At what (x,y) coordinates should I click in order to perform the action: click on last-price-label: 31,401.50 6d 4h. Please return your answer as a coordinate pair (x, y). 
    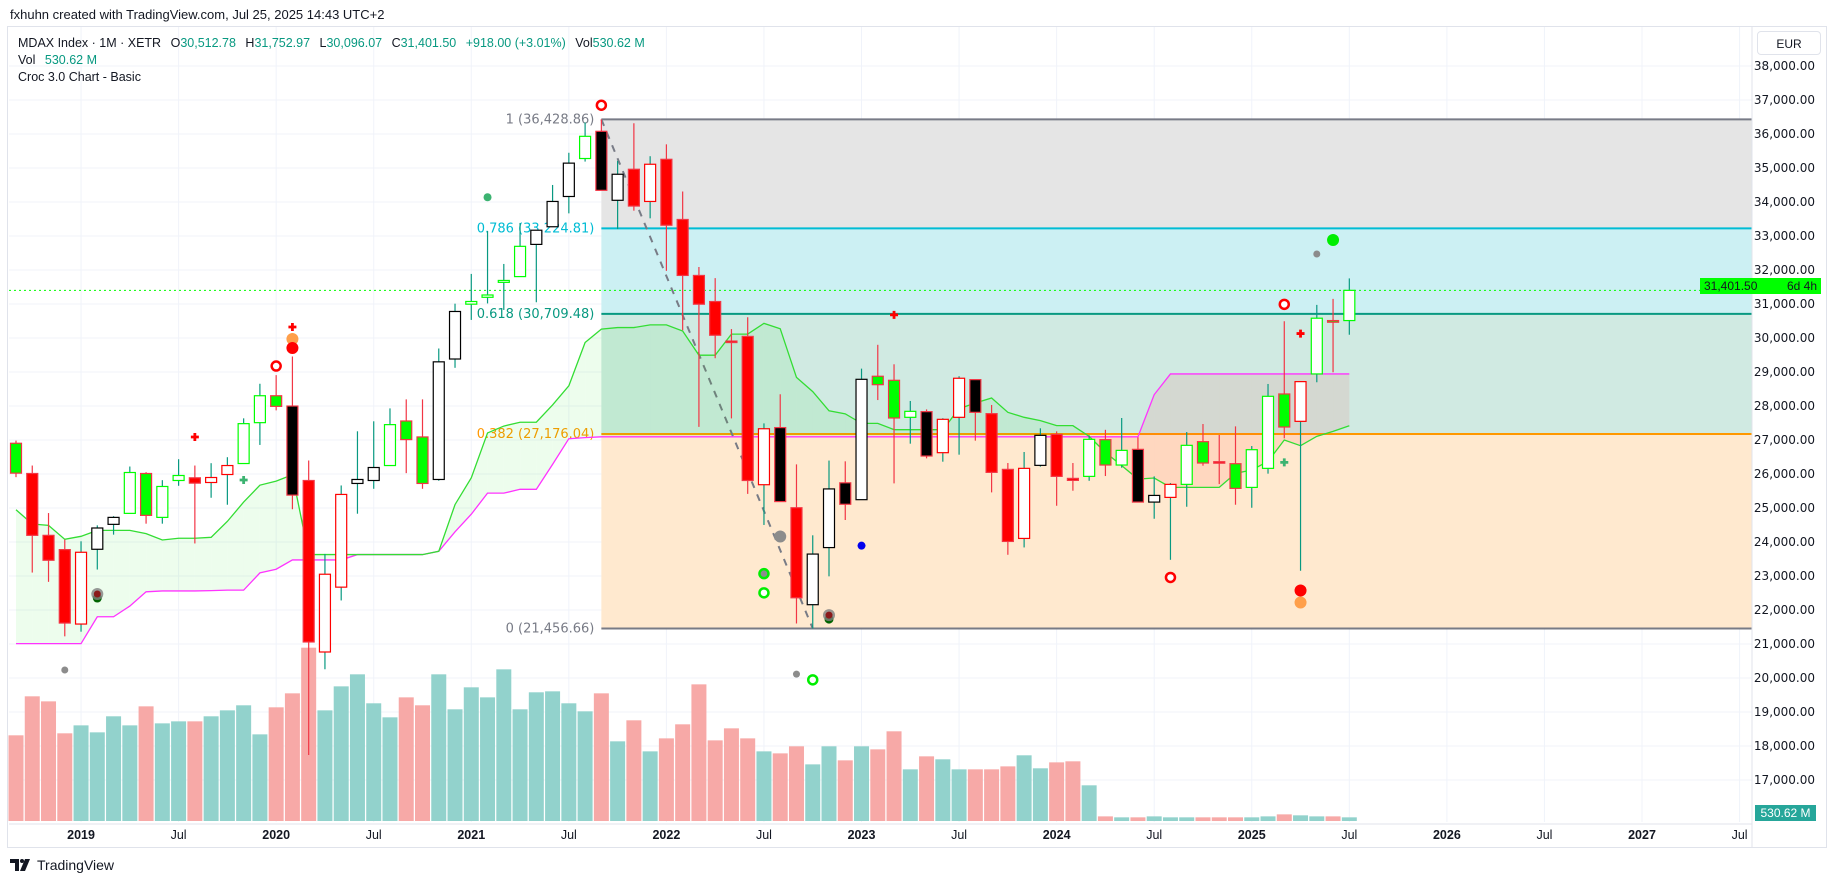
    Looking at the image, I should click on (1760, 286).